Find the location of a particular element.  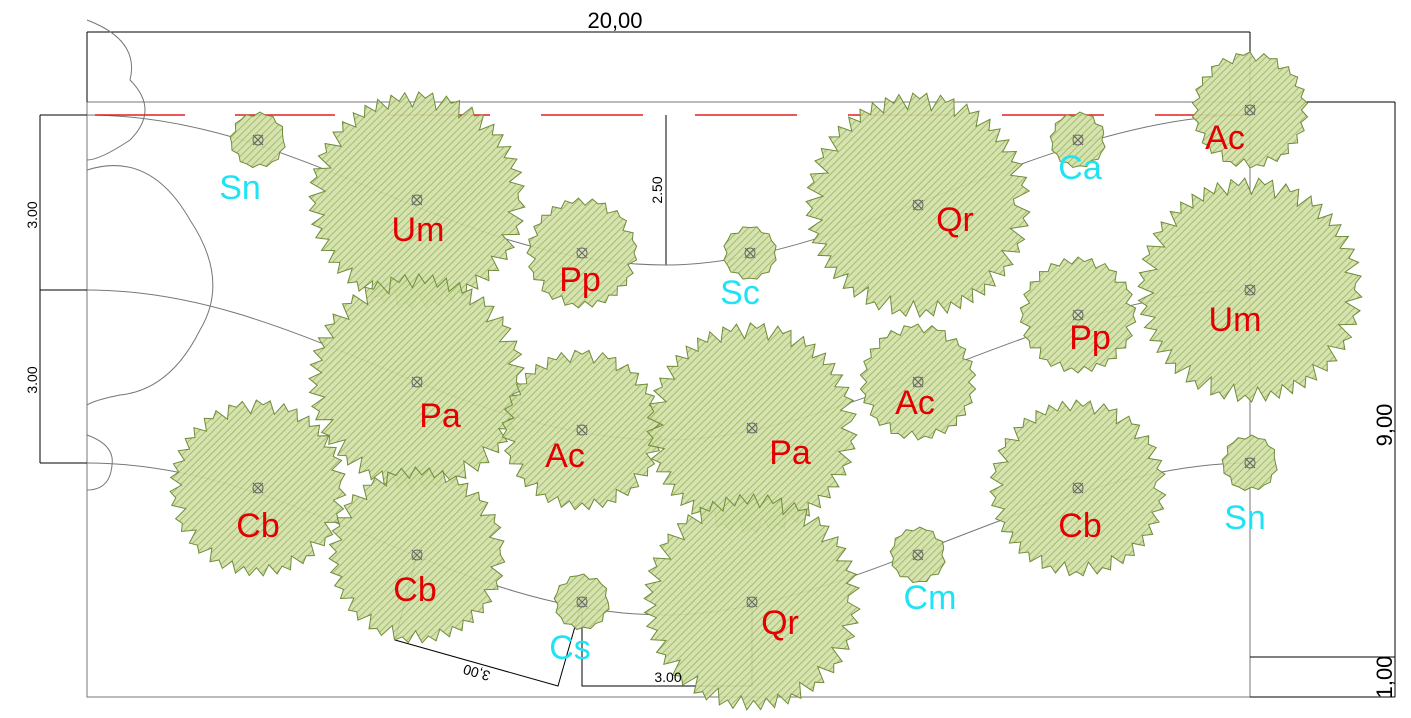

margin-dimension: 1,00 is located at coordinates (1384, 677).